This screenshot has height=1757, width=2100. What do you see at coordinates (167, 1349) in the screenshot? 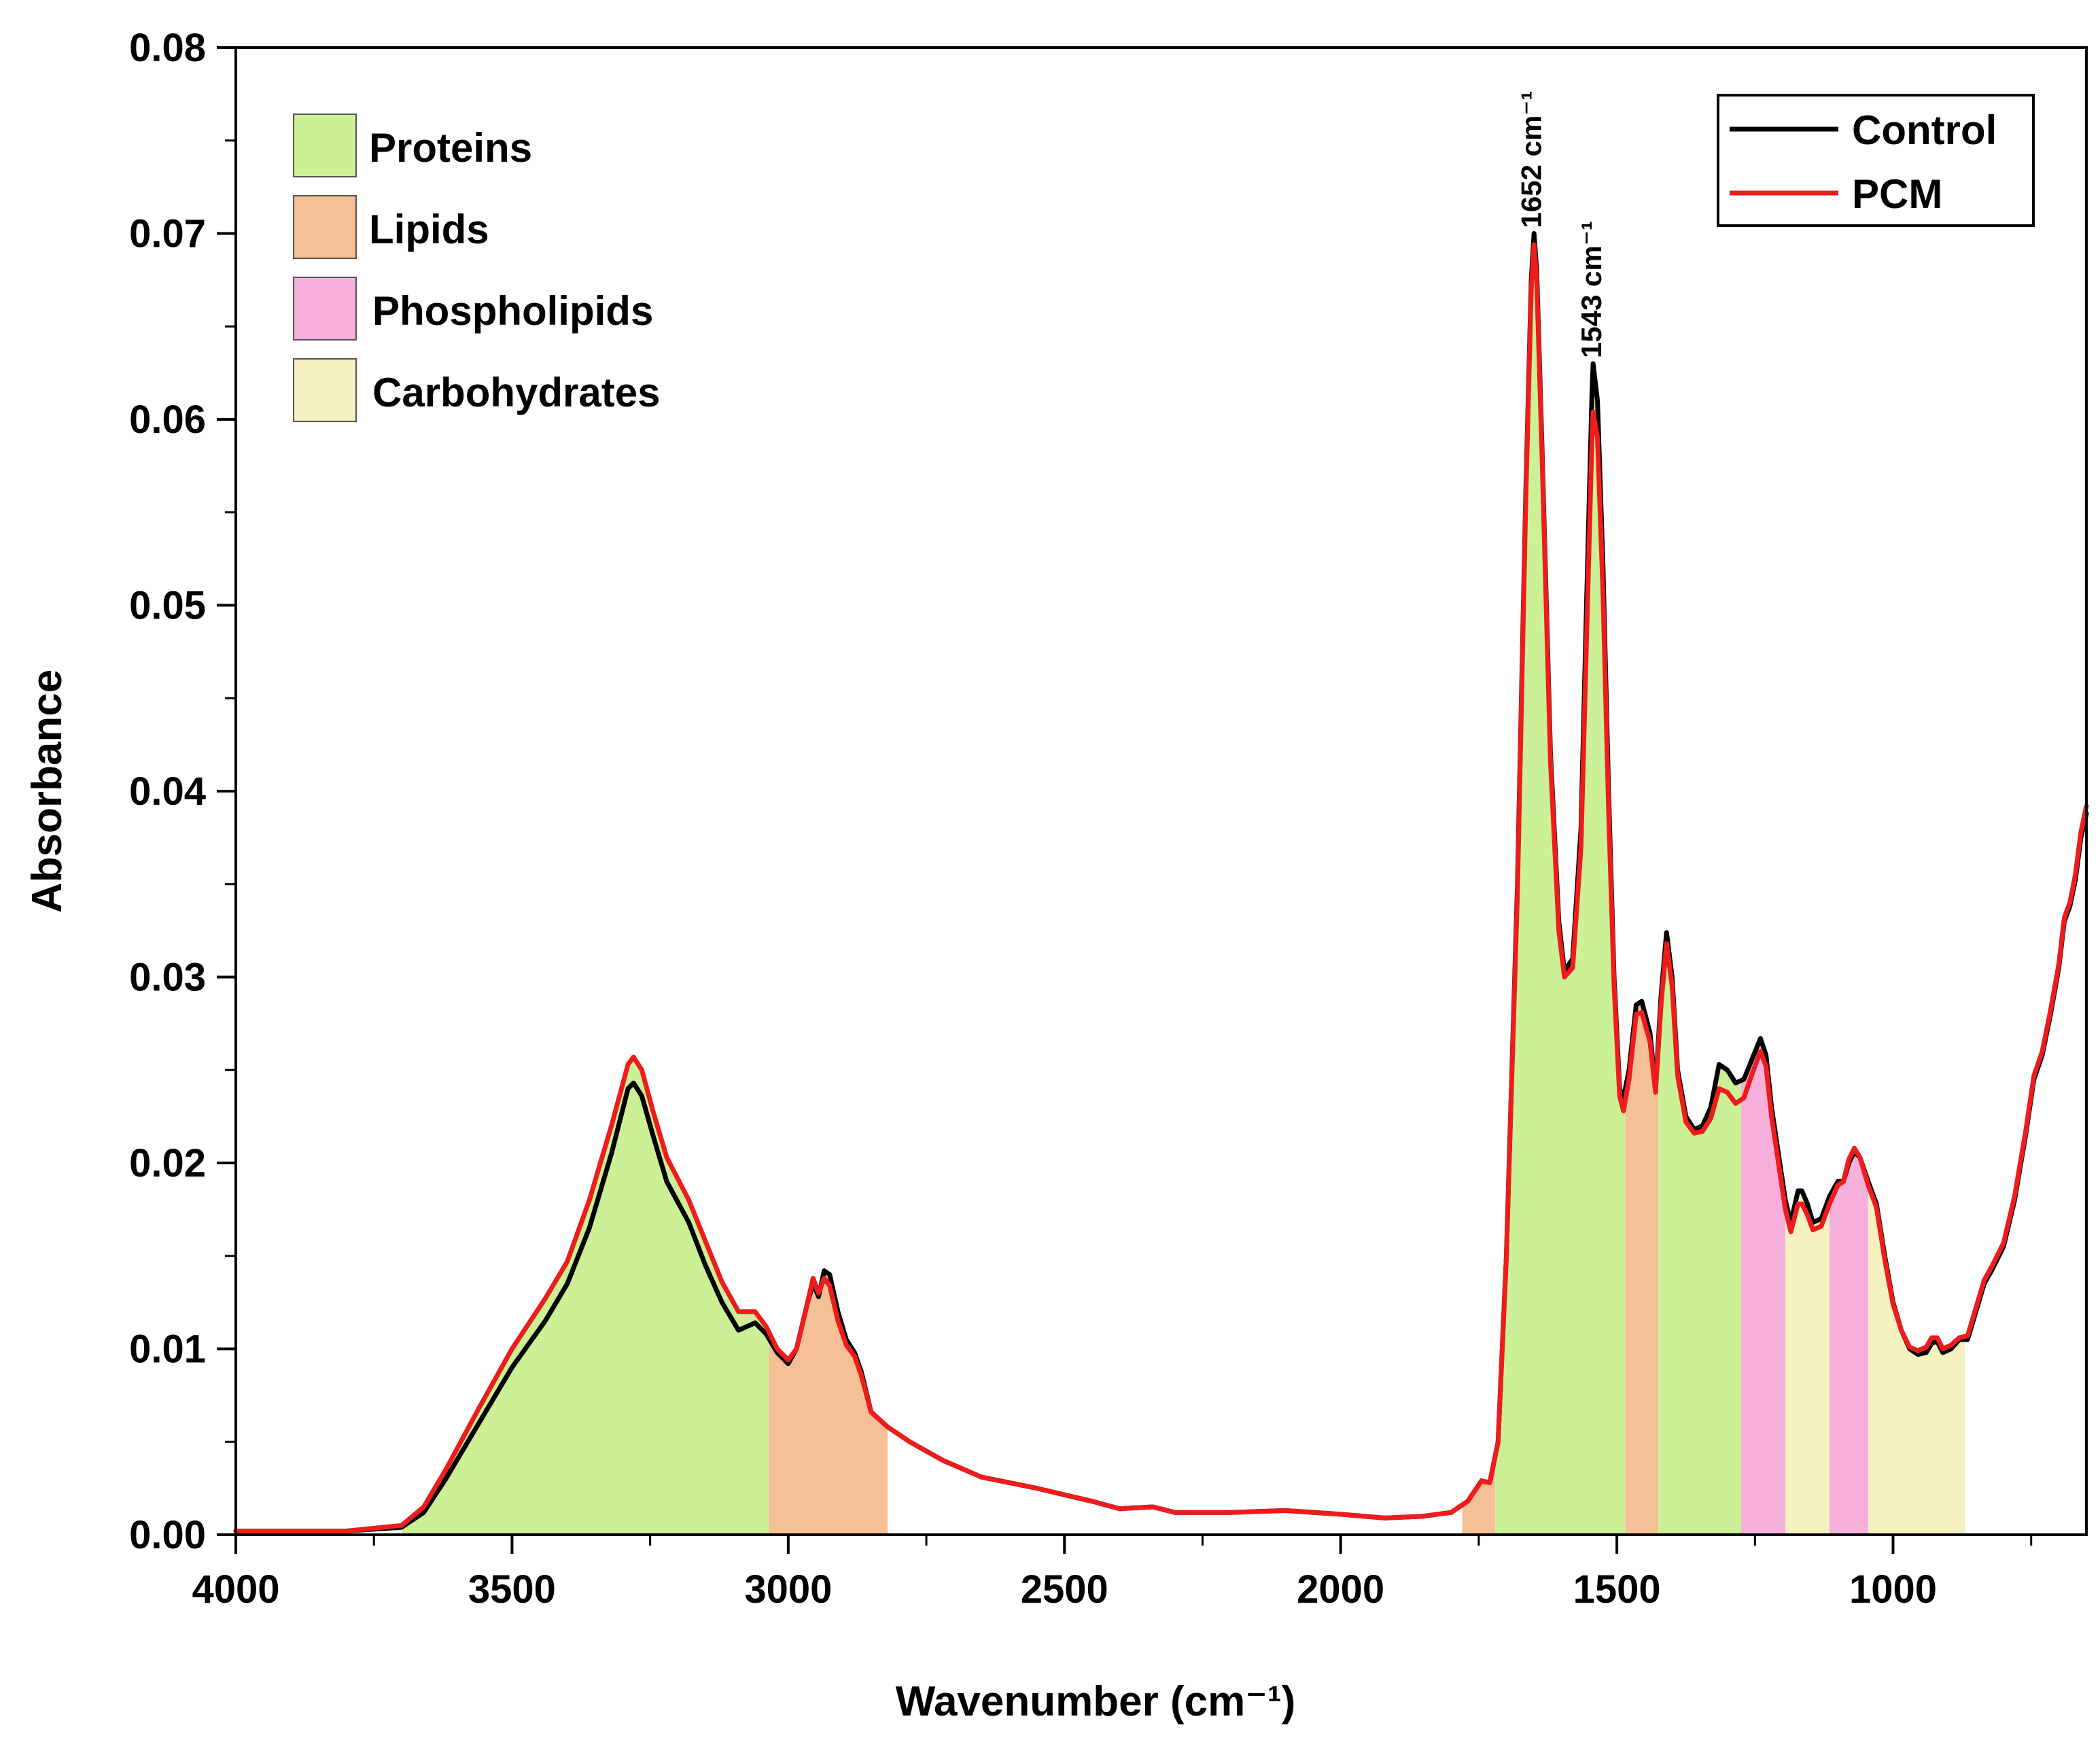
I see `y-tick-label-1: 0.01` at bounding box center [167, 1349].